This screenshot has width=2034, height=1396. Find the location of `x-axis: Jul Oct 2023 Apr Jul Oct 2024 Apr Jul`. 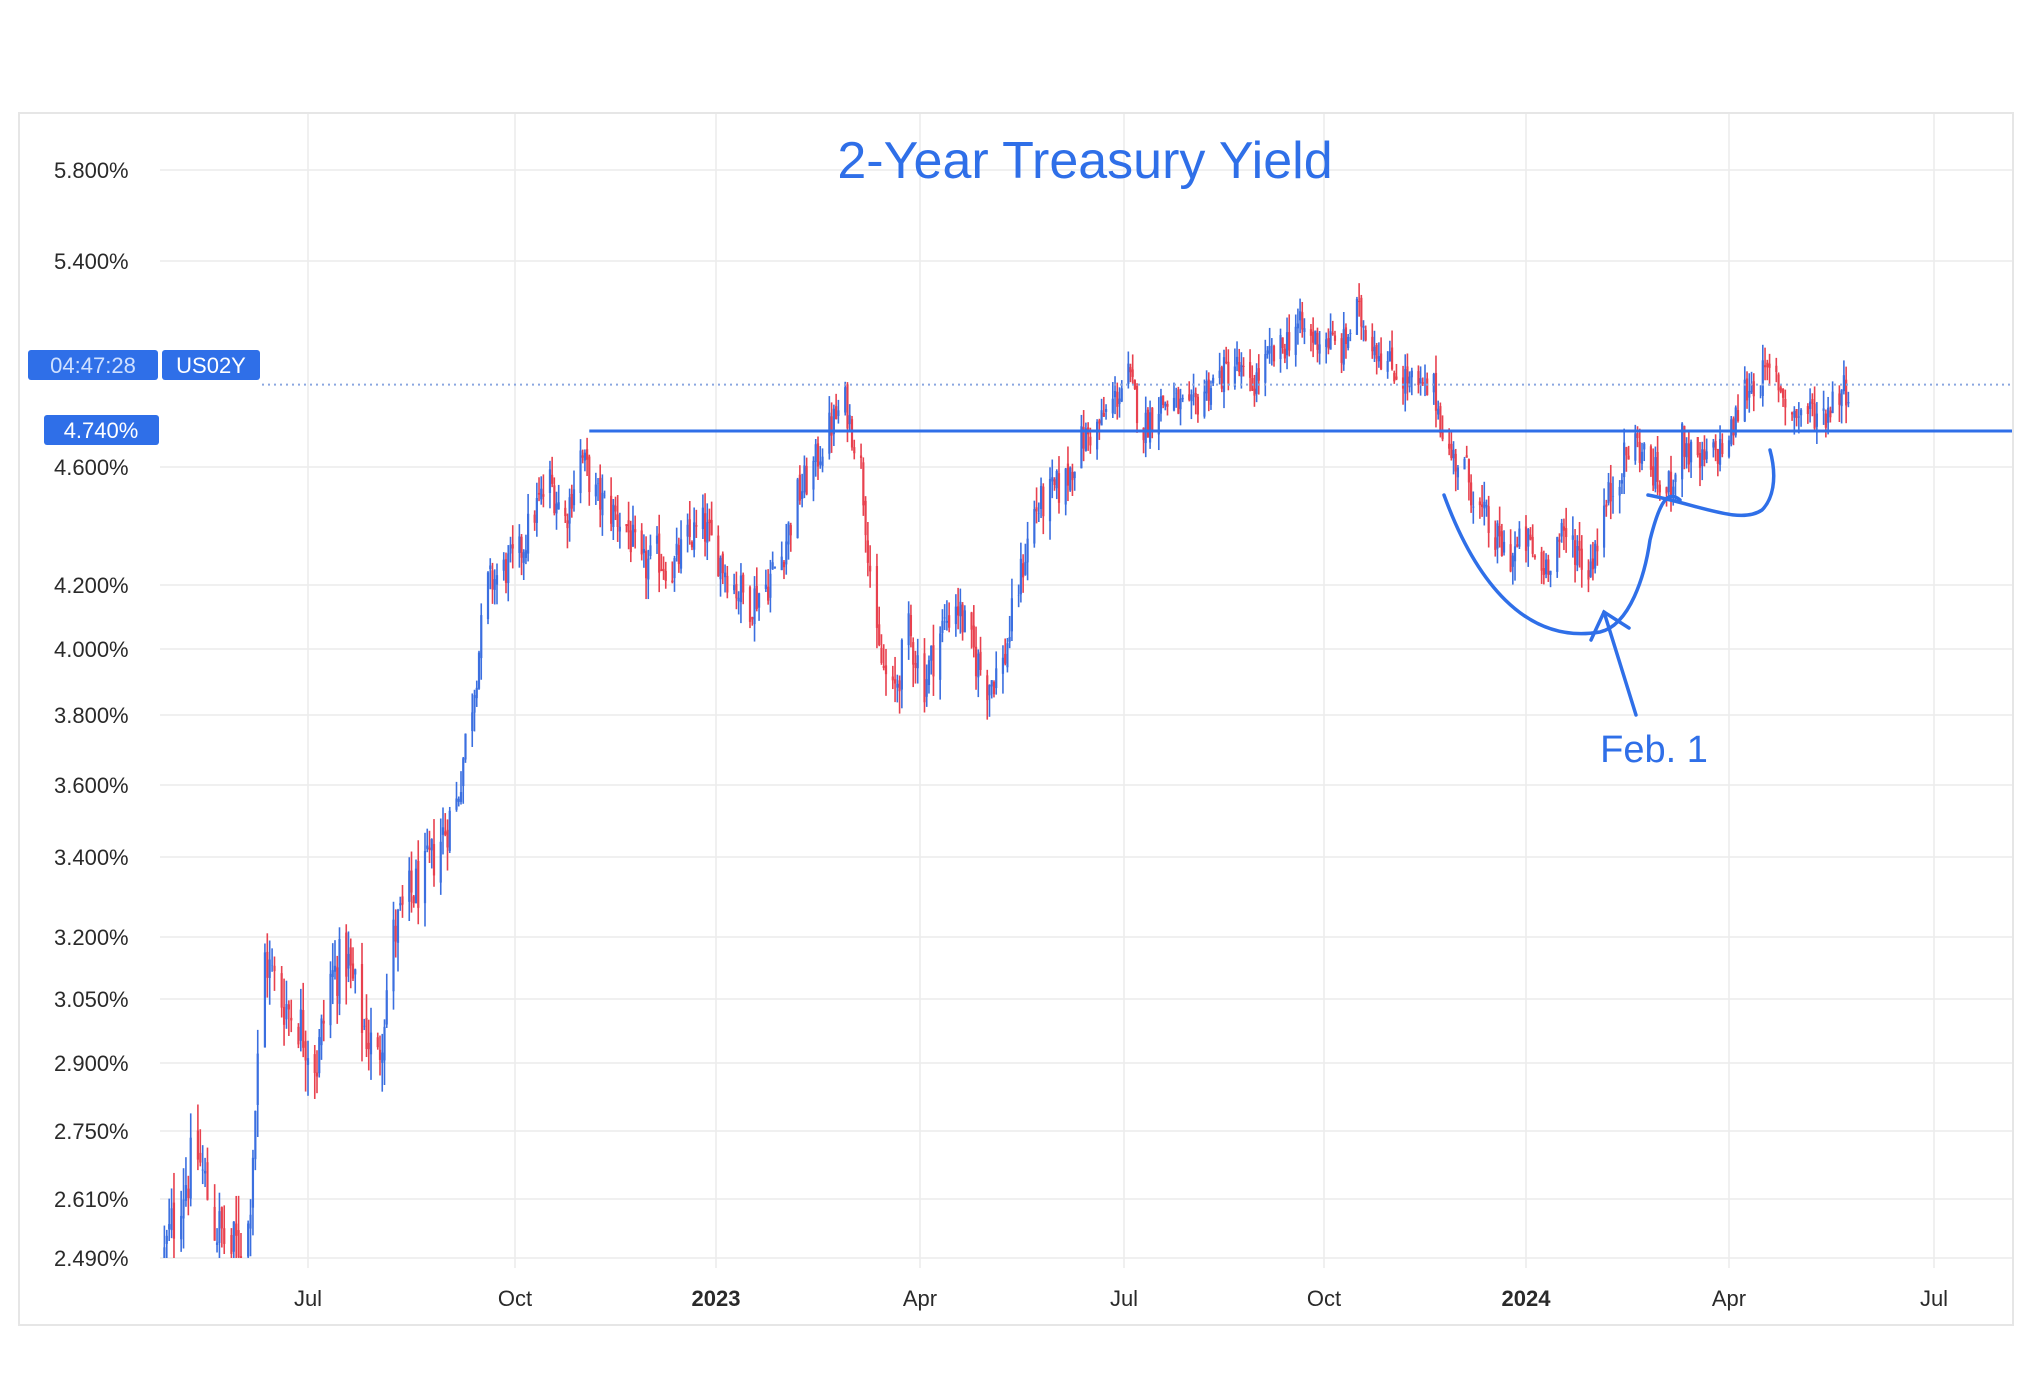

x-axis: Jul Oct 2023 Apr Jul Oct 2024 Apr Jul is located at coordinates (1121, 1298).